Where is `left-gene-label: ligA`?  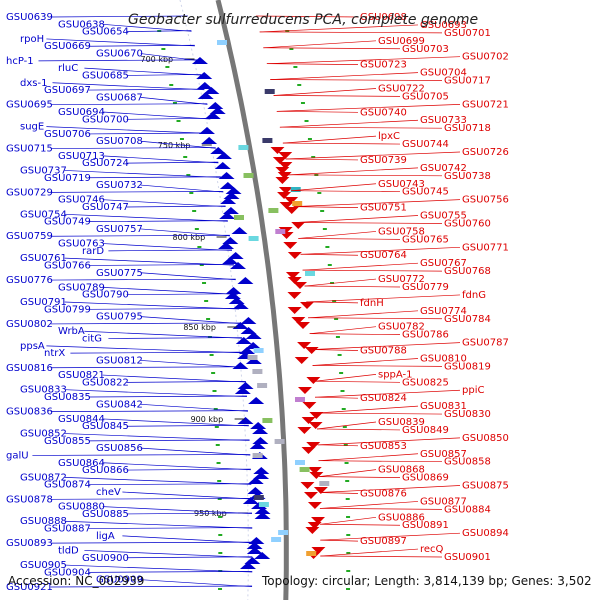 left-gene-label: ligA is located at coordinates (105, 536).